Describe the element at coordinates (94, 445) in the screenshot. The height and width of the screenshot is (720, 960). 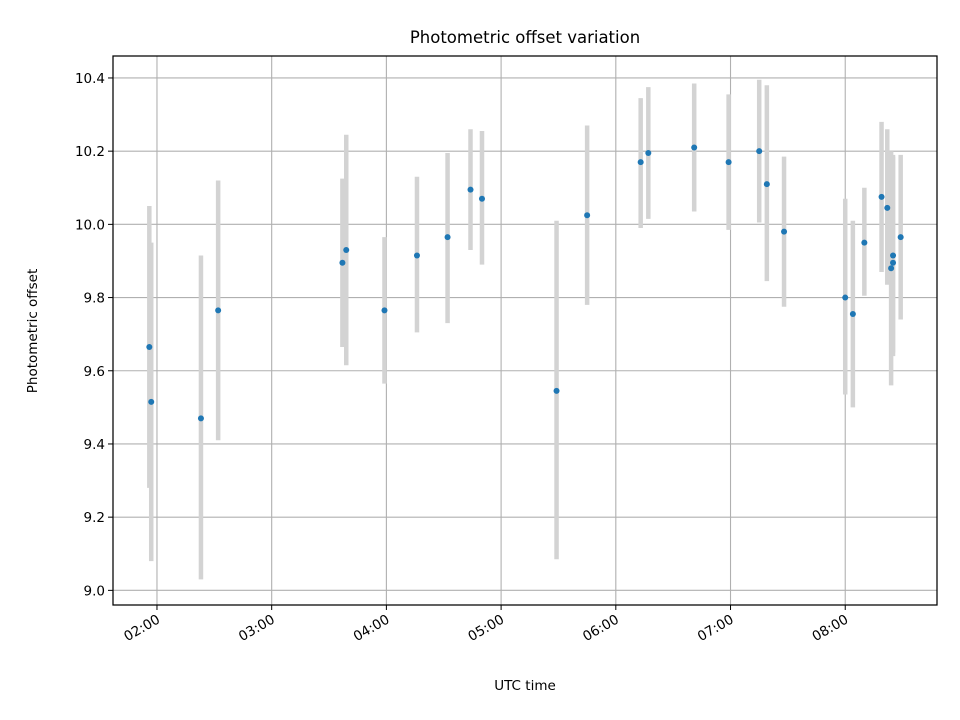
I see `y-tick-label: 9.4` at that location.